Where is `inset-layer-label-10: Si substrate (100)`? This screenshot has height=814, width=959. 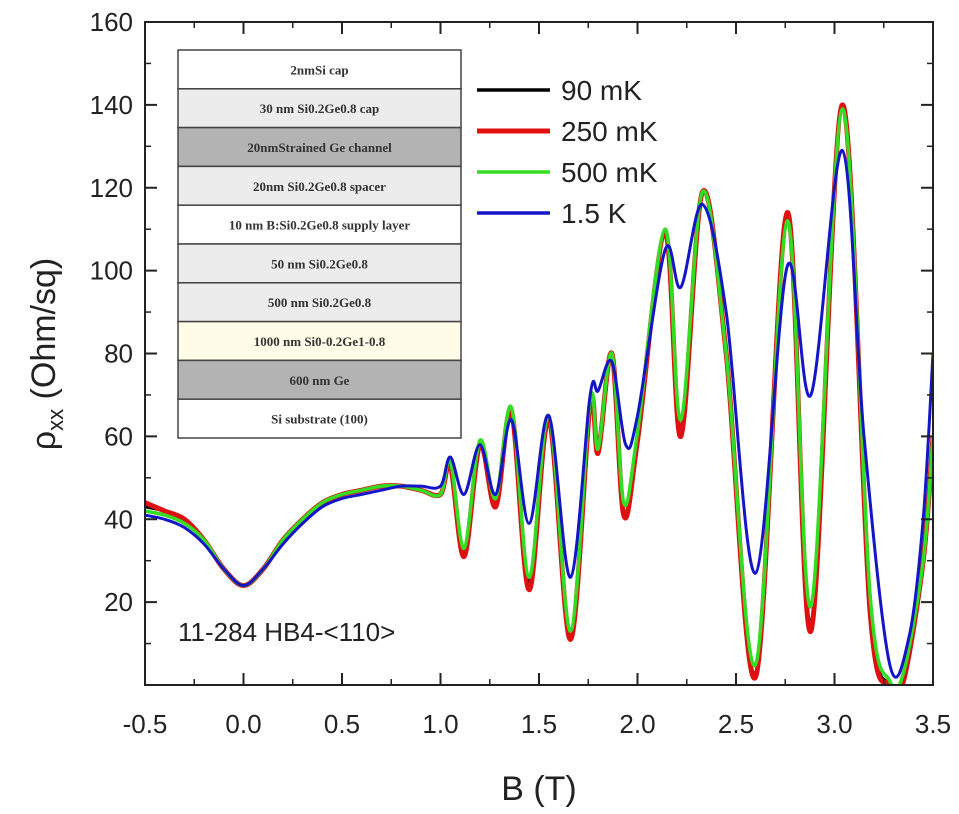 inset-layer-label-10: Si substrate (100) is located at coordinates (319, 419).